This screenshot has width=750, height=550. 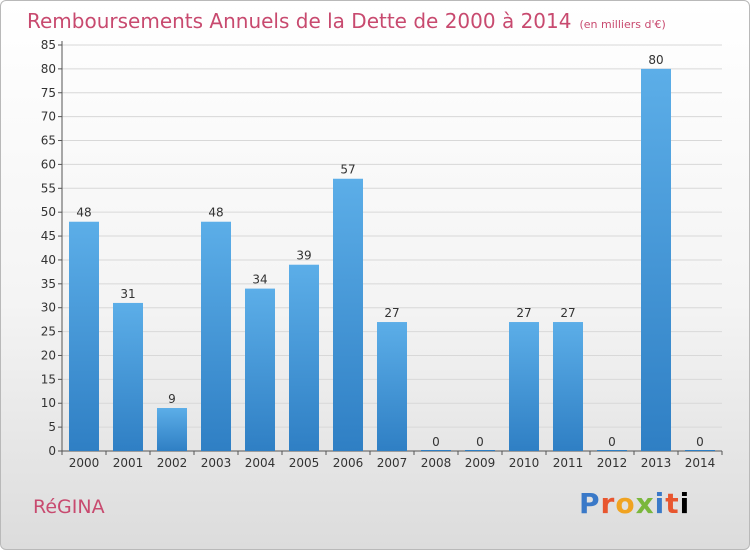 I want to click on x-tick-label: 2005, so click(x=304, y=463).